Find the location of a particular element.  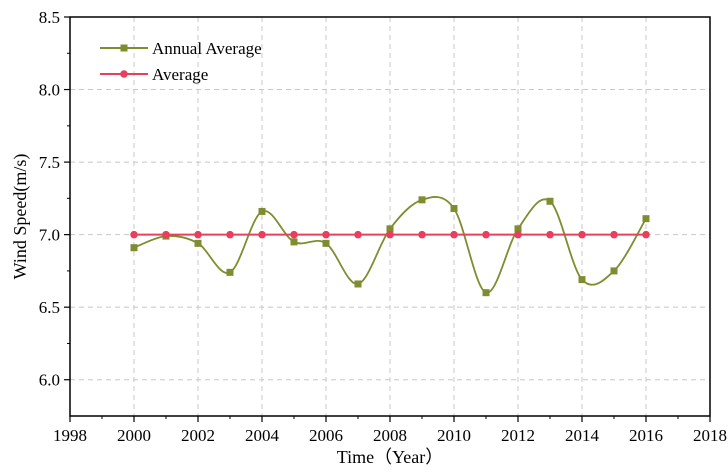

x-tick-label: 2018 is located at coordinates (710, 435).